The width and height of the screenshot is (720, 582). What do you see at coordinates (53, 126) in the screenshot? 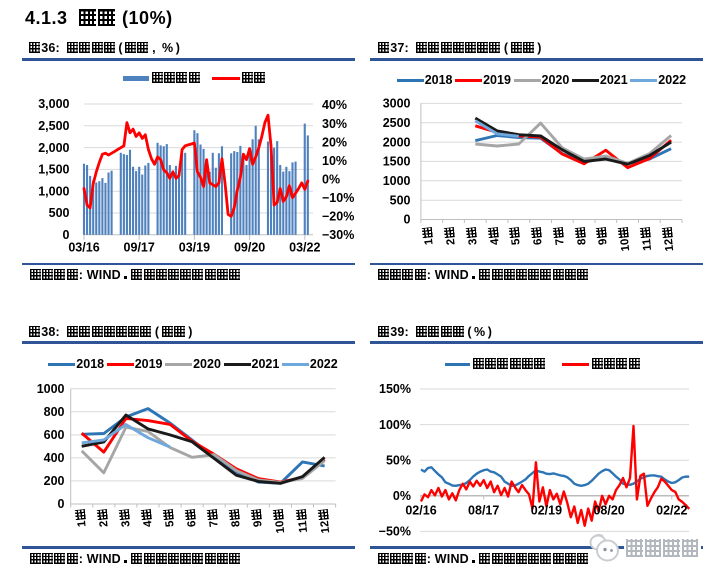
I see `svg-text: 2,500` at bounding box center [53, 126].